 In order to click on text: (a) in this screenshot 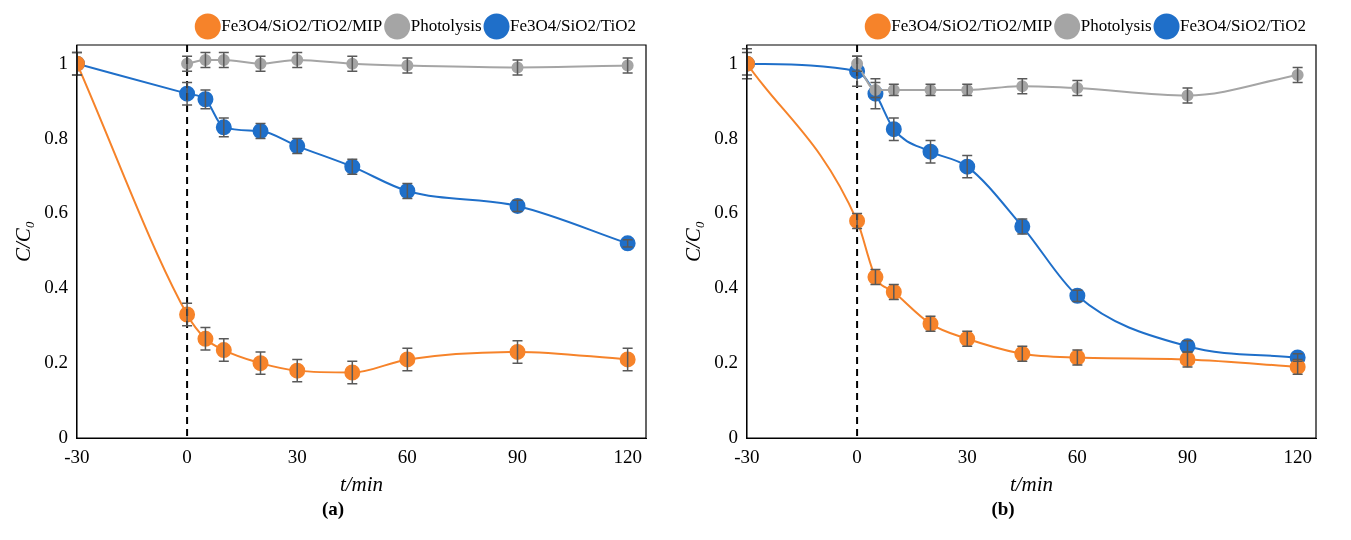, I will do `click(333, 509)`.